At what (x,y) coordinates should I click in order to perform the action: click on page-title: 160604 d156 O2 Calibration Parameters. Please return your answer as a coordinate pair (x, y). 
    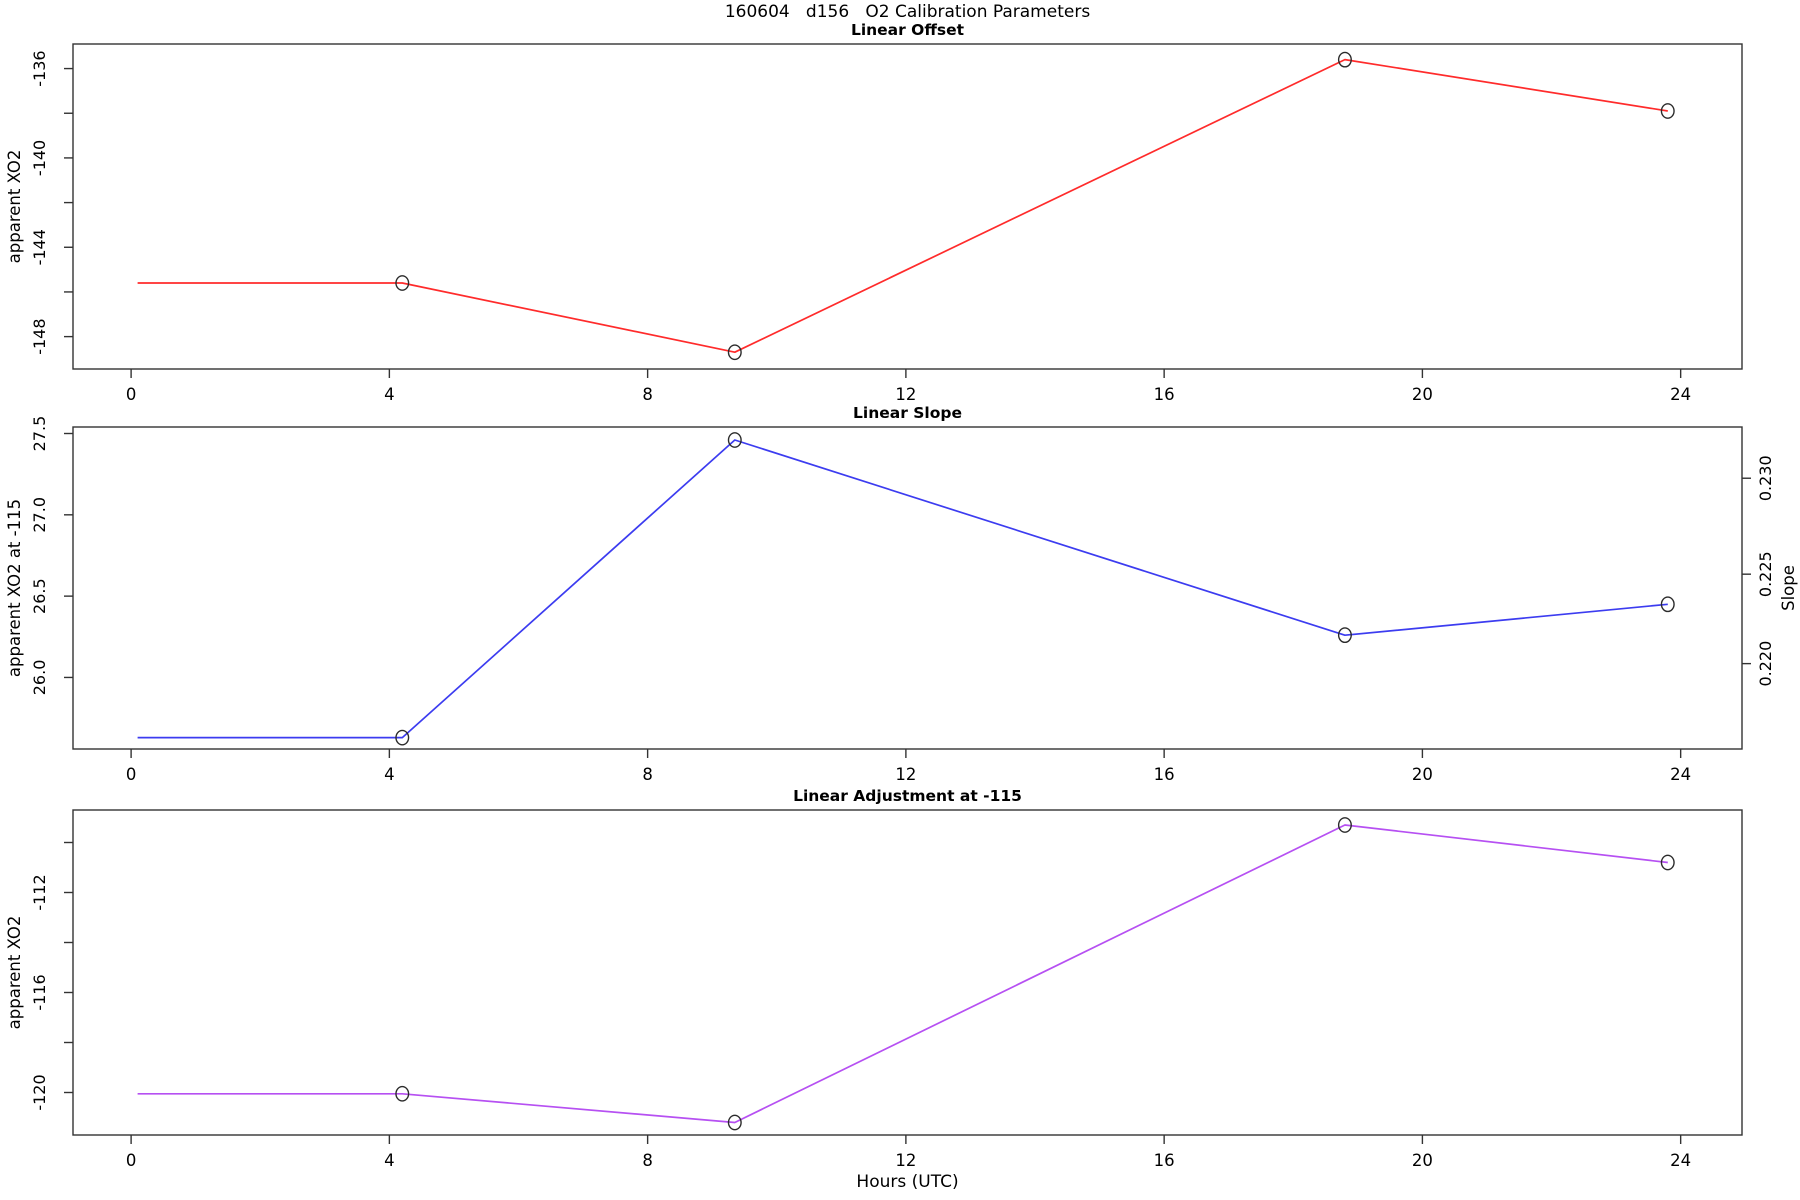
    Looking at the image, I should click on (907, 12).